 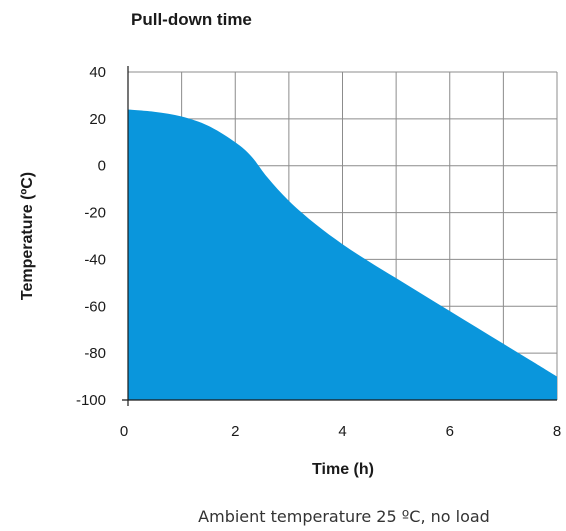 What do you see at coordinates (27, 236) in the screenshot?
I see `y-axis-label: Temperature (ºC)` at bounding box center [27, 236].